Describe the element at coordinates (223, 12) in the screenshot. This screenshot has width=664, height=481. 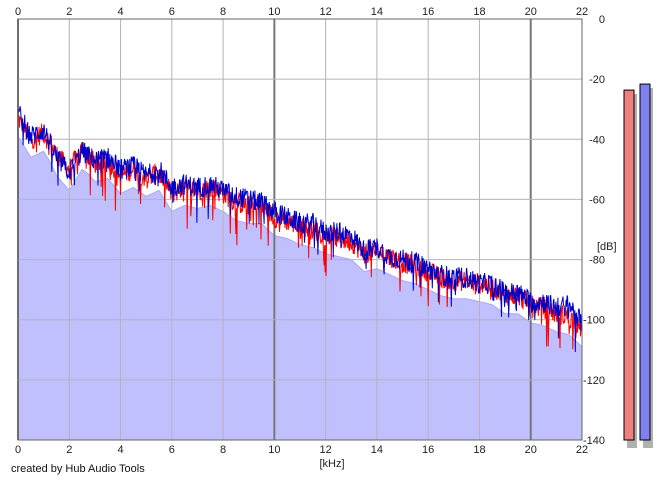
I see `x-tick-top-8: 8` at that location.